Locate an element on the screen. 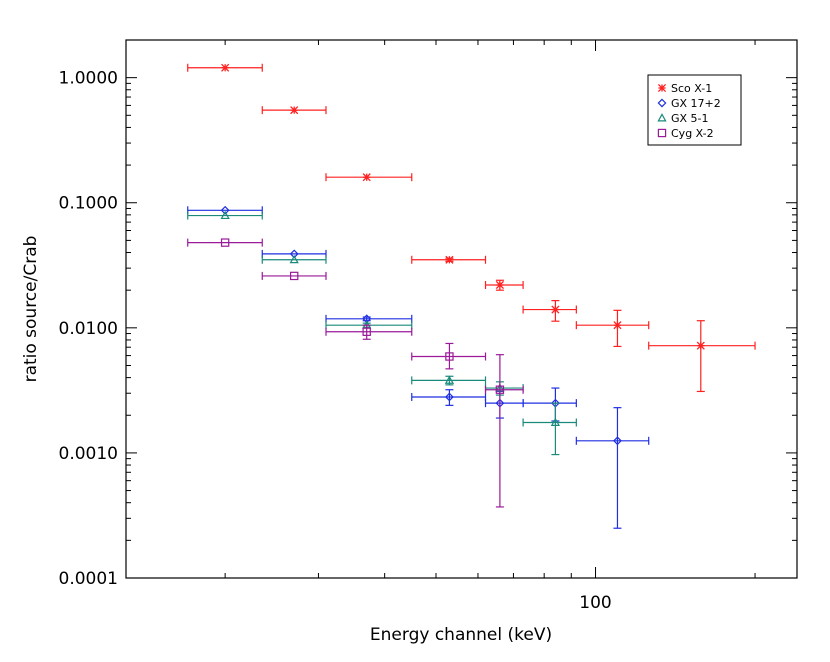 This screenshot has width=830, height=662. y-axis-label: ratio source/Crab is located at coordinates (31, 309).